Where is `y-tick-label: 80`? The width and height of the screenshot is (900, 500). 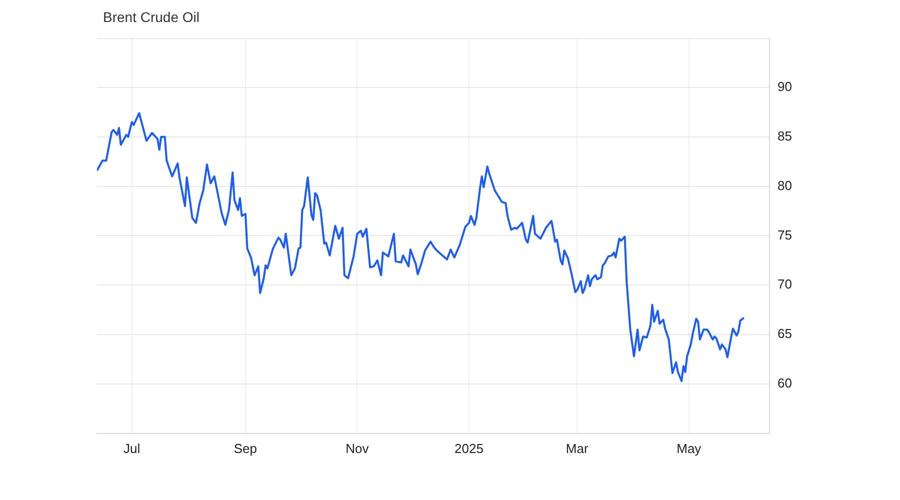
y-tick-label: 80 is located at coordinates (785, 185).